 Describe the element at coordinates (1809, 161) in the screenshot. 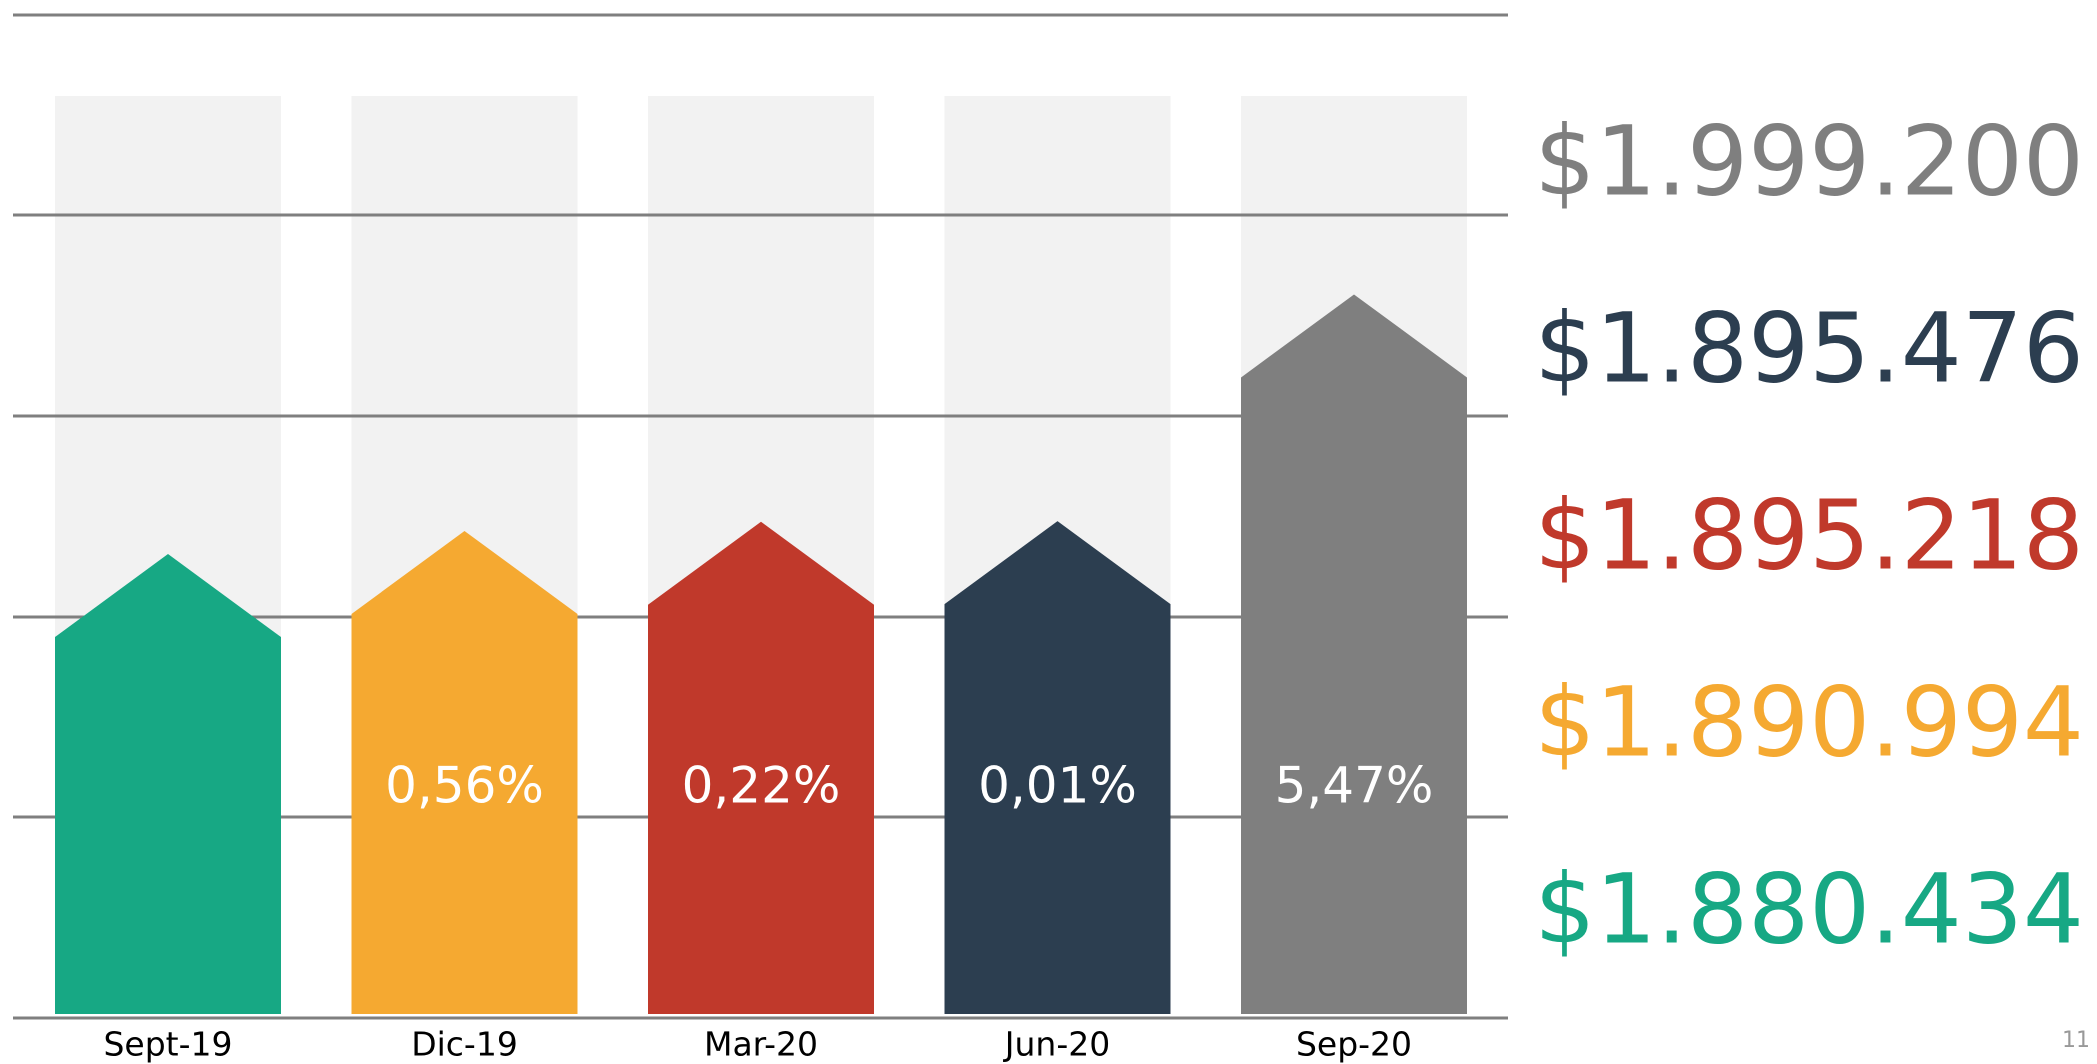

I see `value-label: $1.999.200` at that location.